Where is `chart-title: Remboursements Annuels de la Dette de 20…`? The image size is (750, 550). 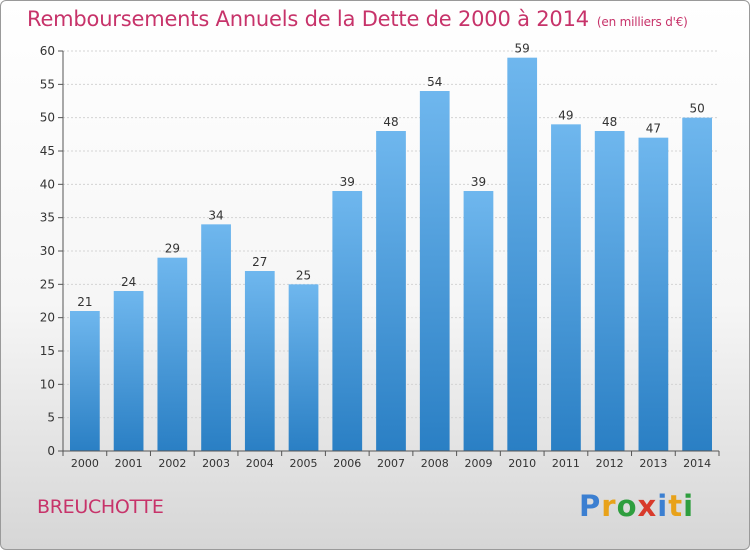 chart-title: Remboursements Annuels de la Dette de 20… is located at coordinates (357, 19).